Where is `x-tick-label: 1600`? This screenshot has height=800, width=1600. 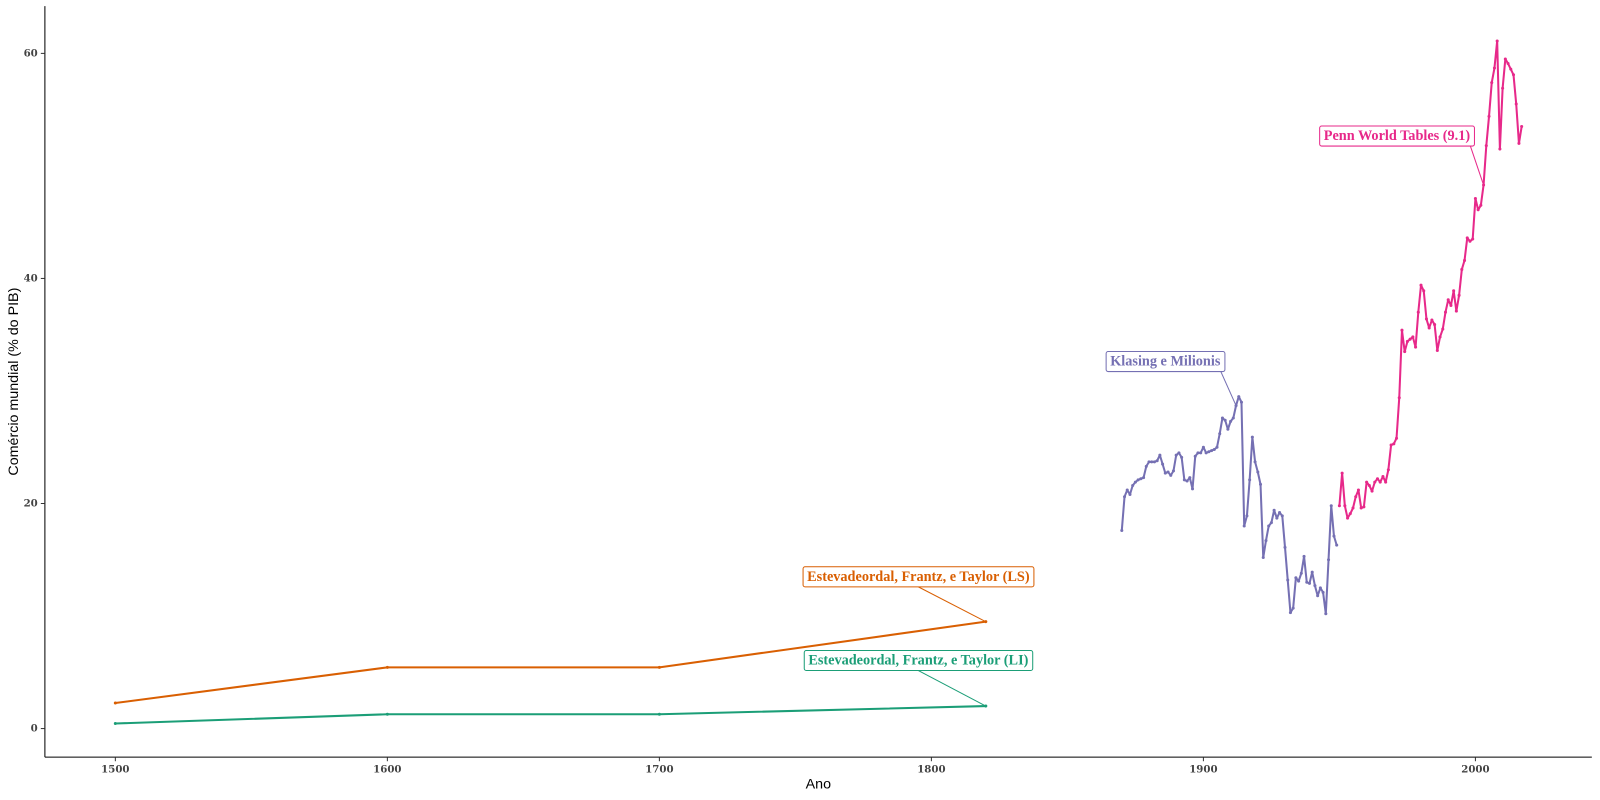
x-tick-label: 1600 is located at coordinates (387, 769).